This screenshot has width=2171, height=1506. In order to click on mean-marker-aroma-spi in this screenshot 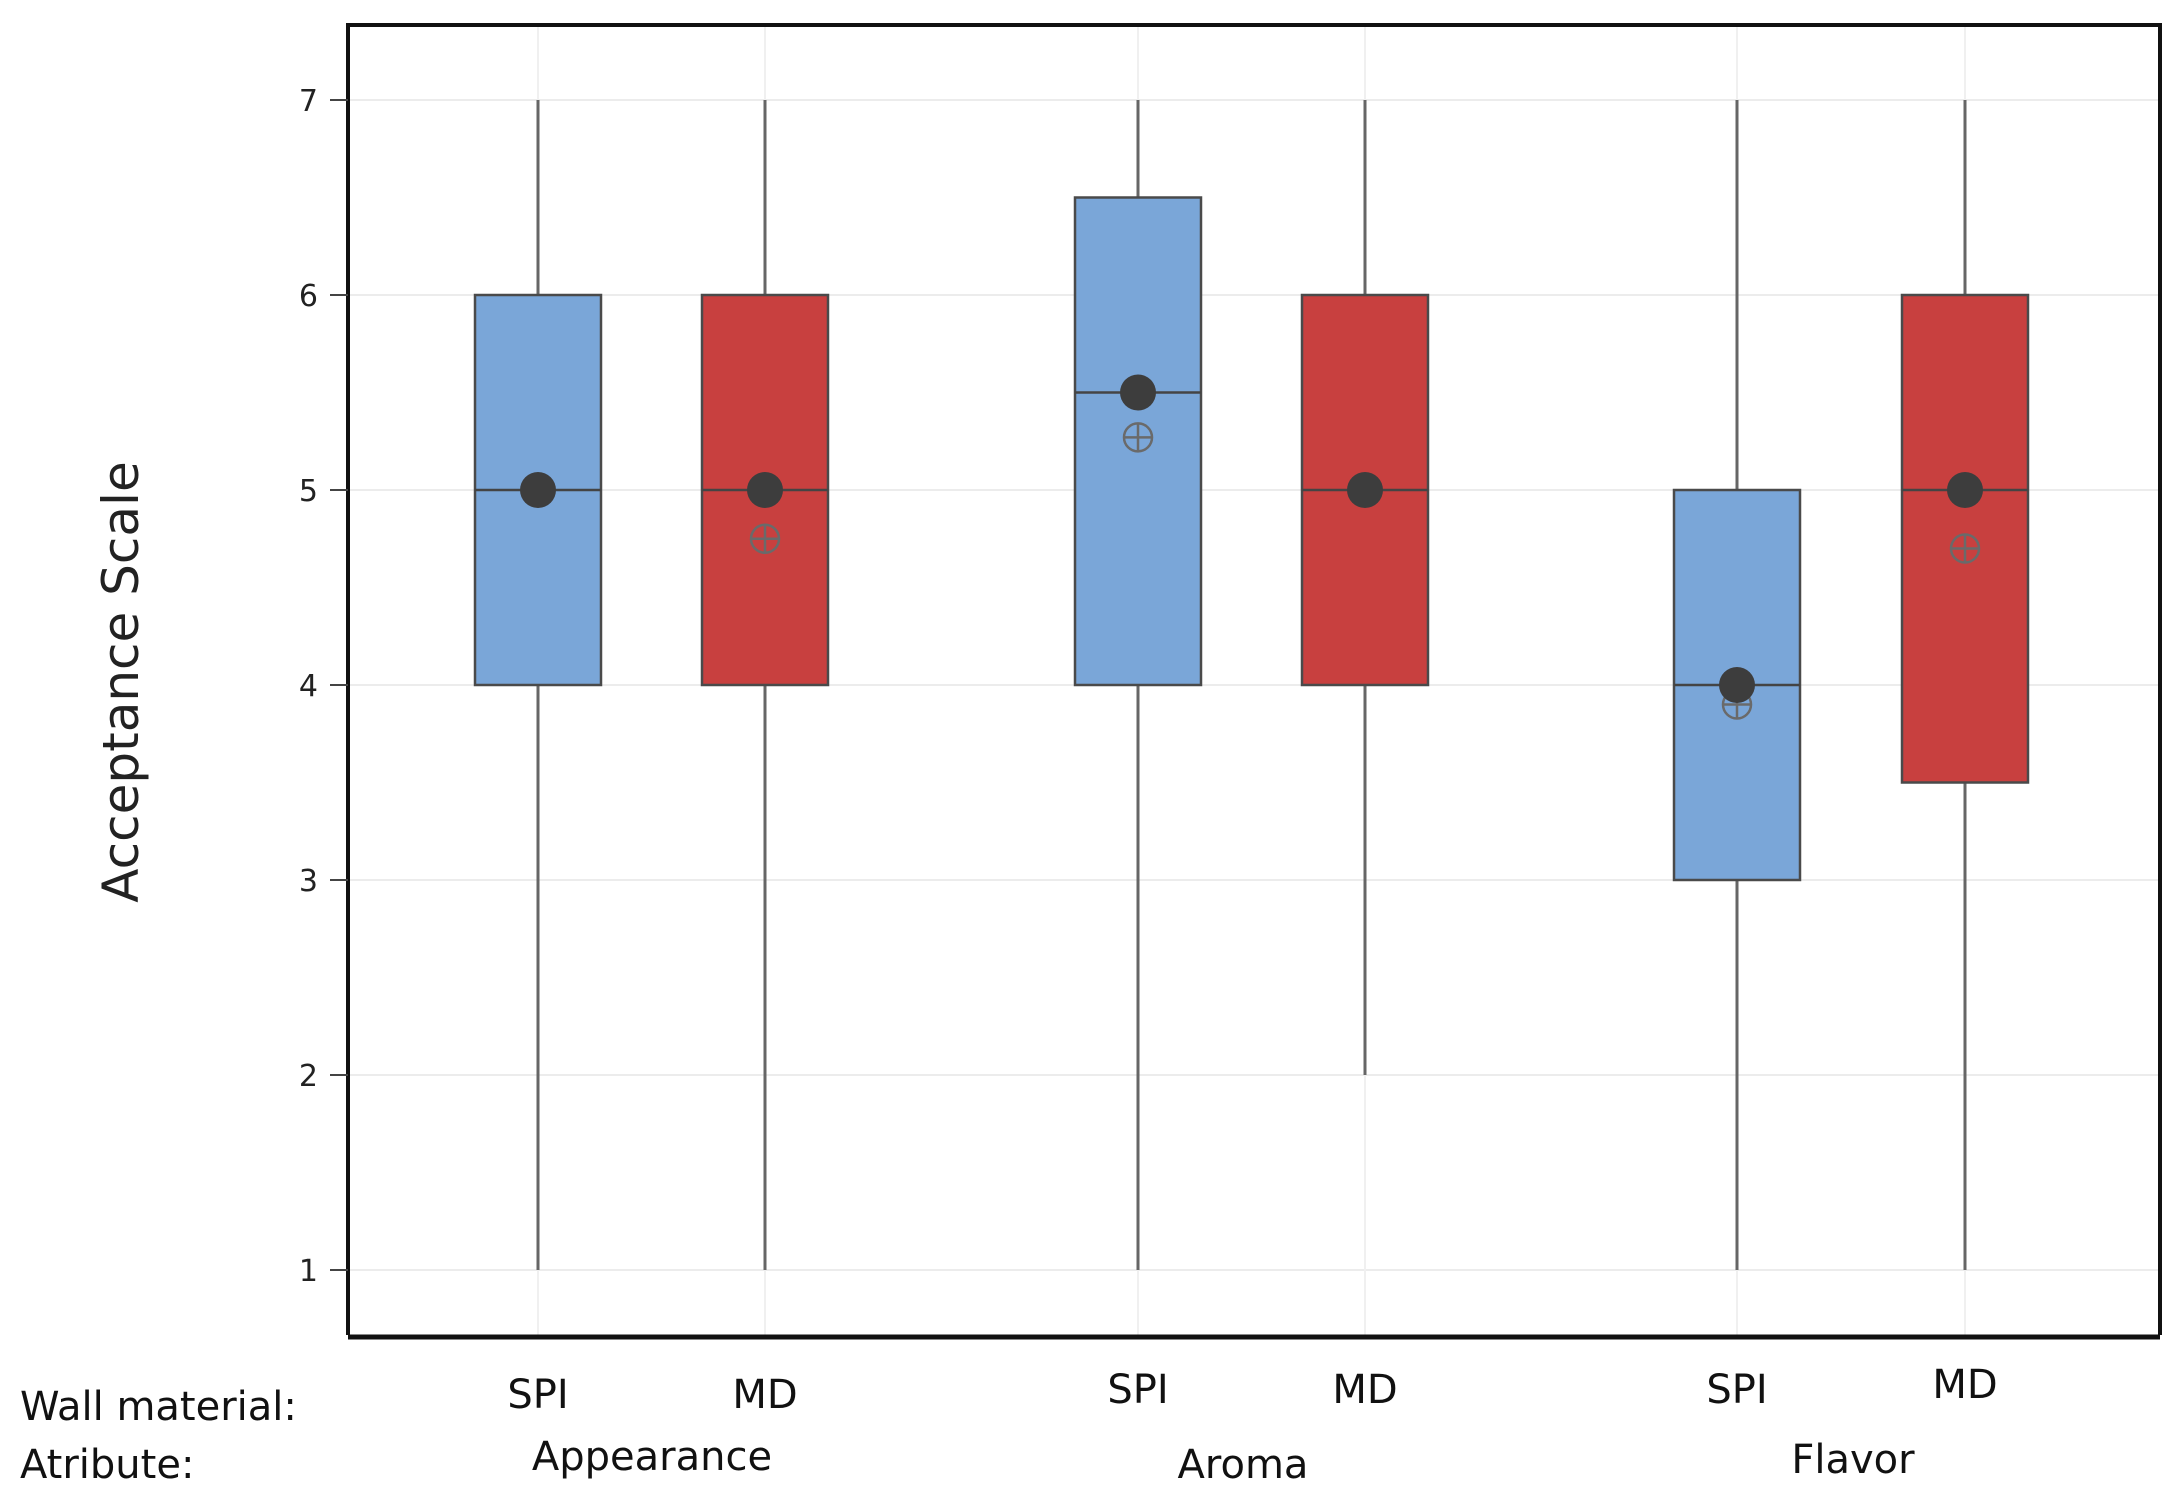, I will do `click(1138, 437)`.